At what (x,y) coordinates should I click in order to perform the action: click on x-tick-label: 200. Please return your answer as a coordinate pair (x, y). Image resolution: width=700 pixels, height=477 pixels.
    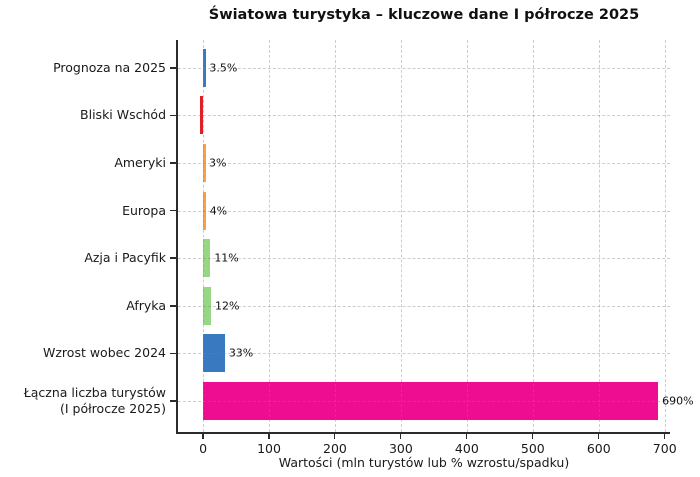
    Looking at the image, I should click on (335, 448).